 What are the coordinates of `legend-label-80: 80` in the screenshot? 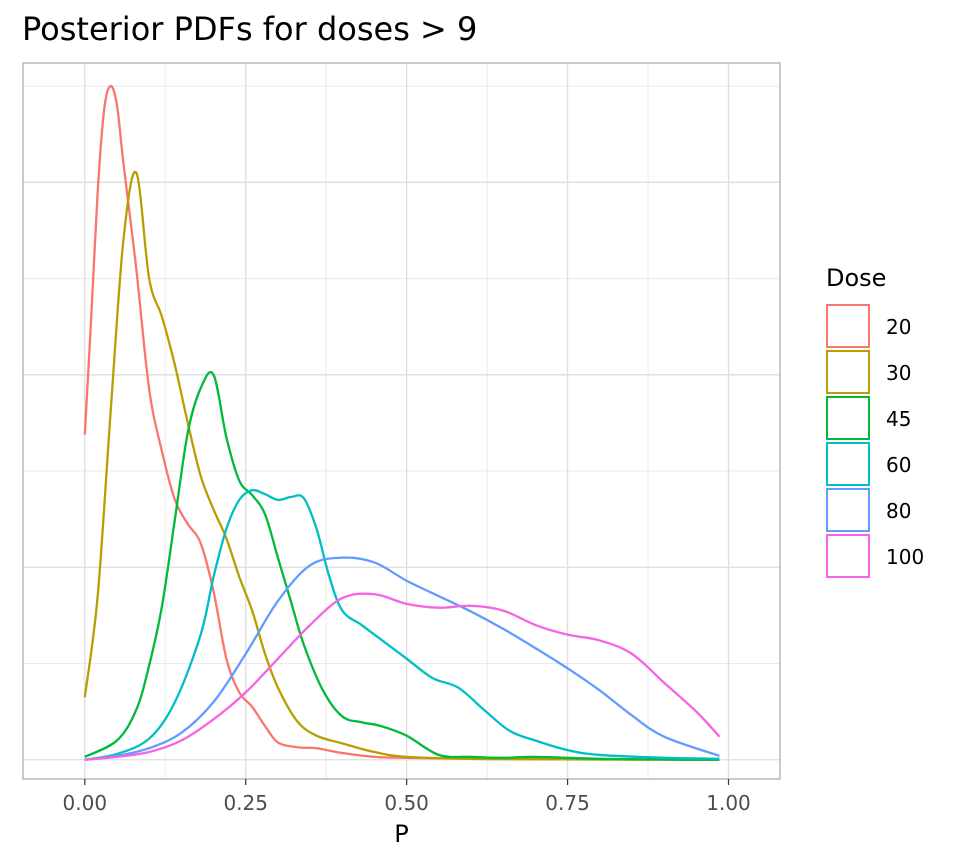 It's located at (898, 511).